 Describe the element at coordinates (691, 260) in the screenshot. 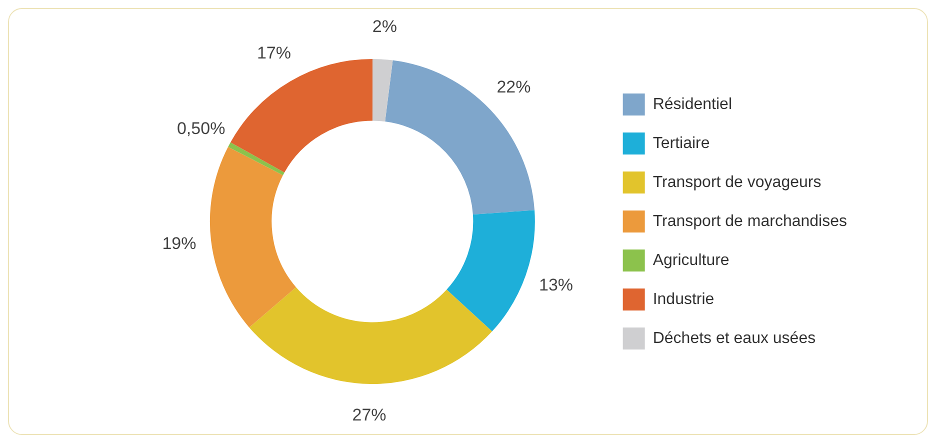

I see `legend-label: Agriculture` at that location.